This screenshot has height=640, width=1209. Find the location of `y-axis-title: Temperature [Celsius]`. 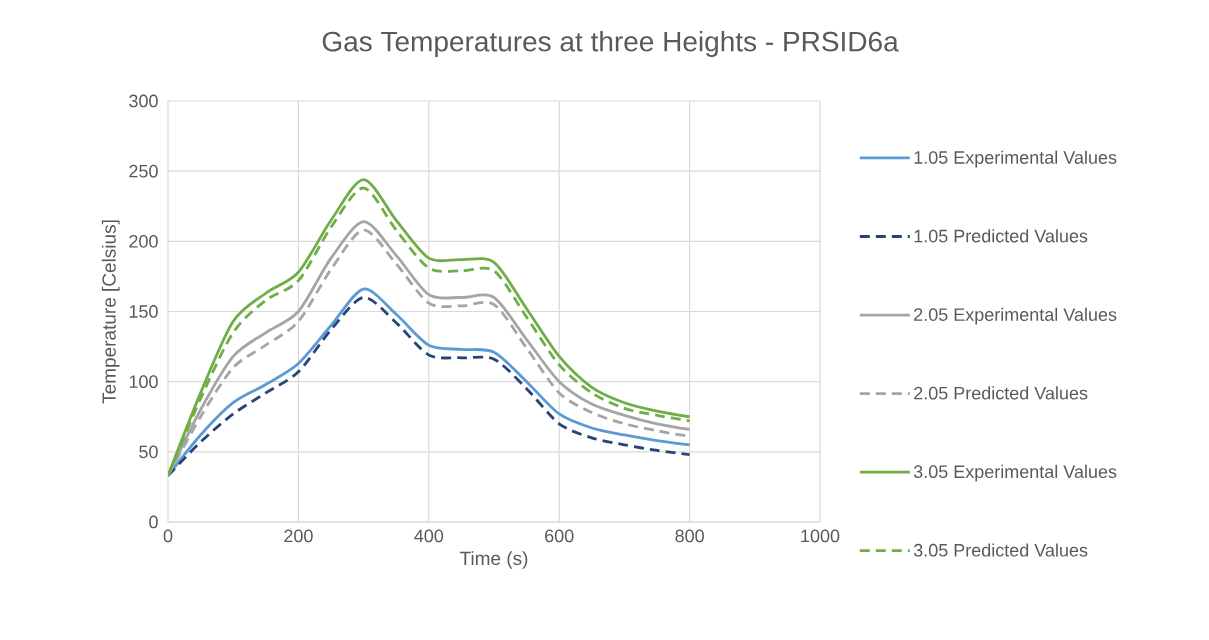

y-axis-title: Temperature [Celsius] is located at coordinates (110, 312).